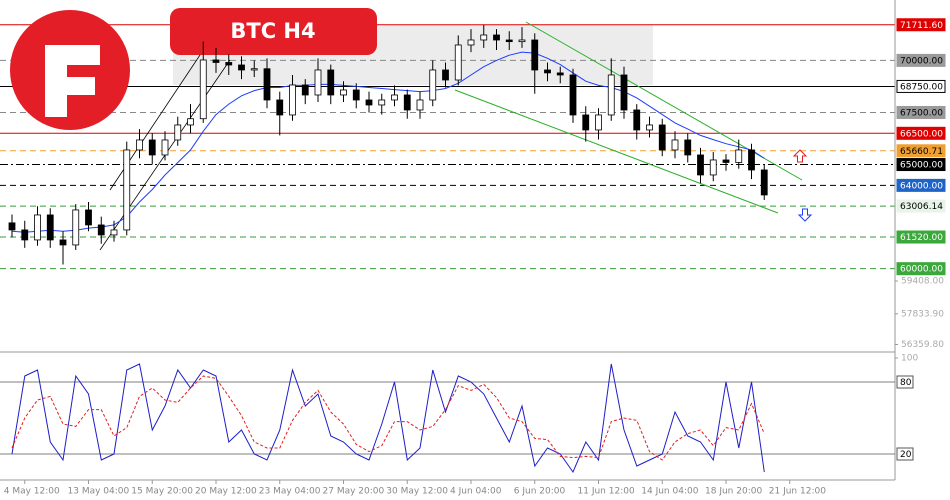 This screenshot has height=500, width=950. Describe the element at coordinates (921, 134) in the screenshot. I see `level-label: 66500.00` at that location.